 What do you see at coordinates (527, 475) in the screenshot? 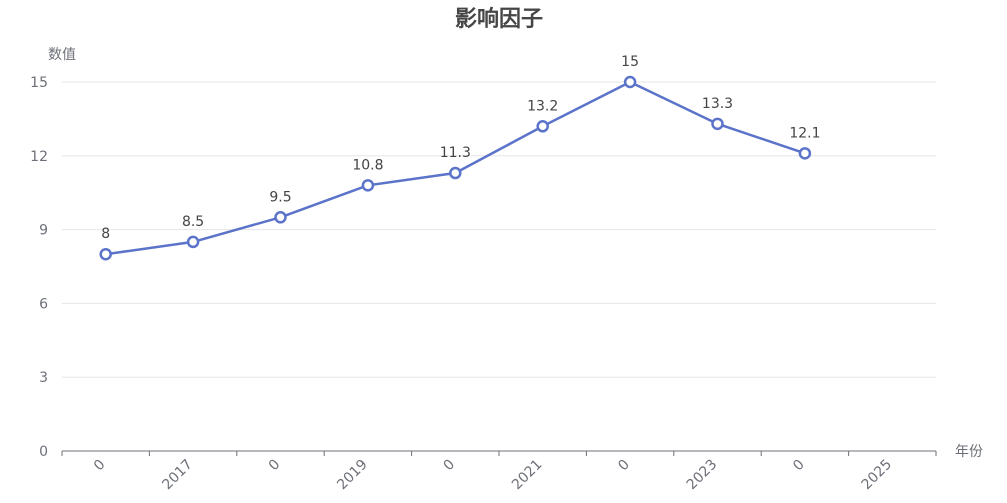
I see `x-tick-label: 2021` at bounding box center [527, 475].